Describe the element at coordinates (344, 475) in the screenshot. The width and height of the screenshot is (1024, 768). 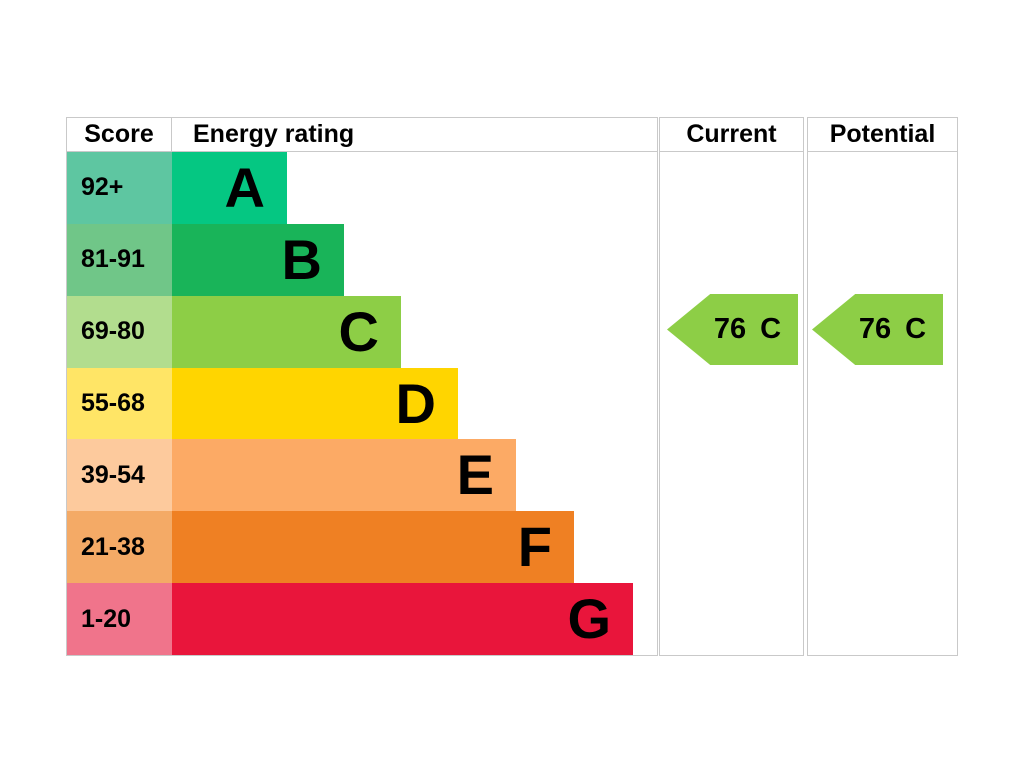
I see `band-bar-e: E` at that location.